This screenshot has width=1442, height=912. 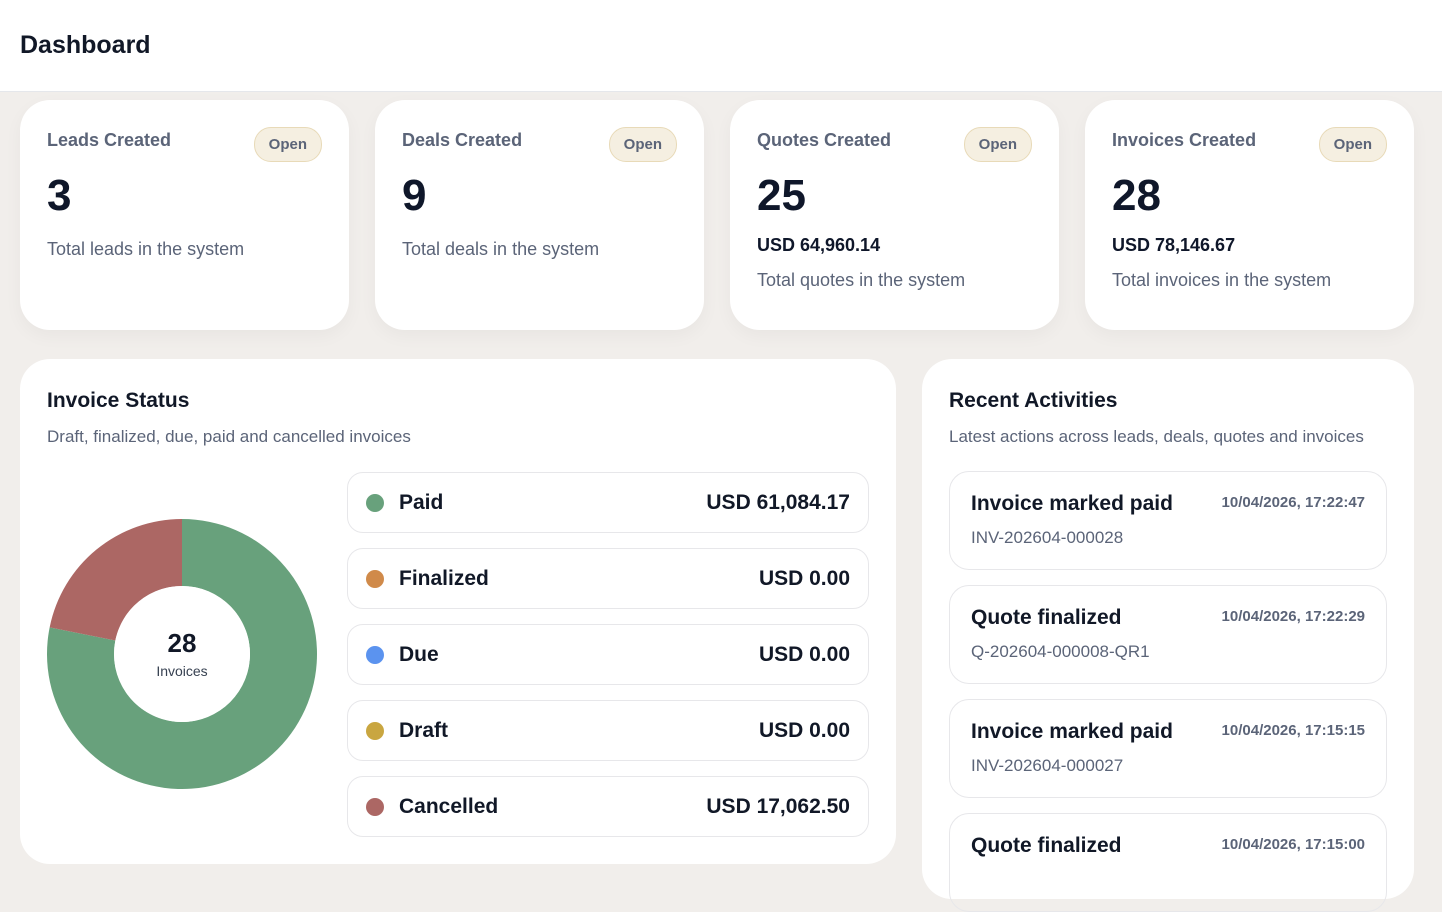 What do you see at coordinates (1293, 616) in the screenshot?
I see `activity-time: 10/04/2026, 17:22:29` at bounding box center [1293, 616].